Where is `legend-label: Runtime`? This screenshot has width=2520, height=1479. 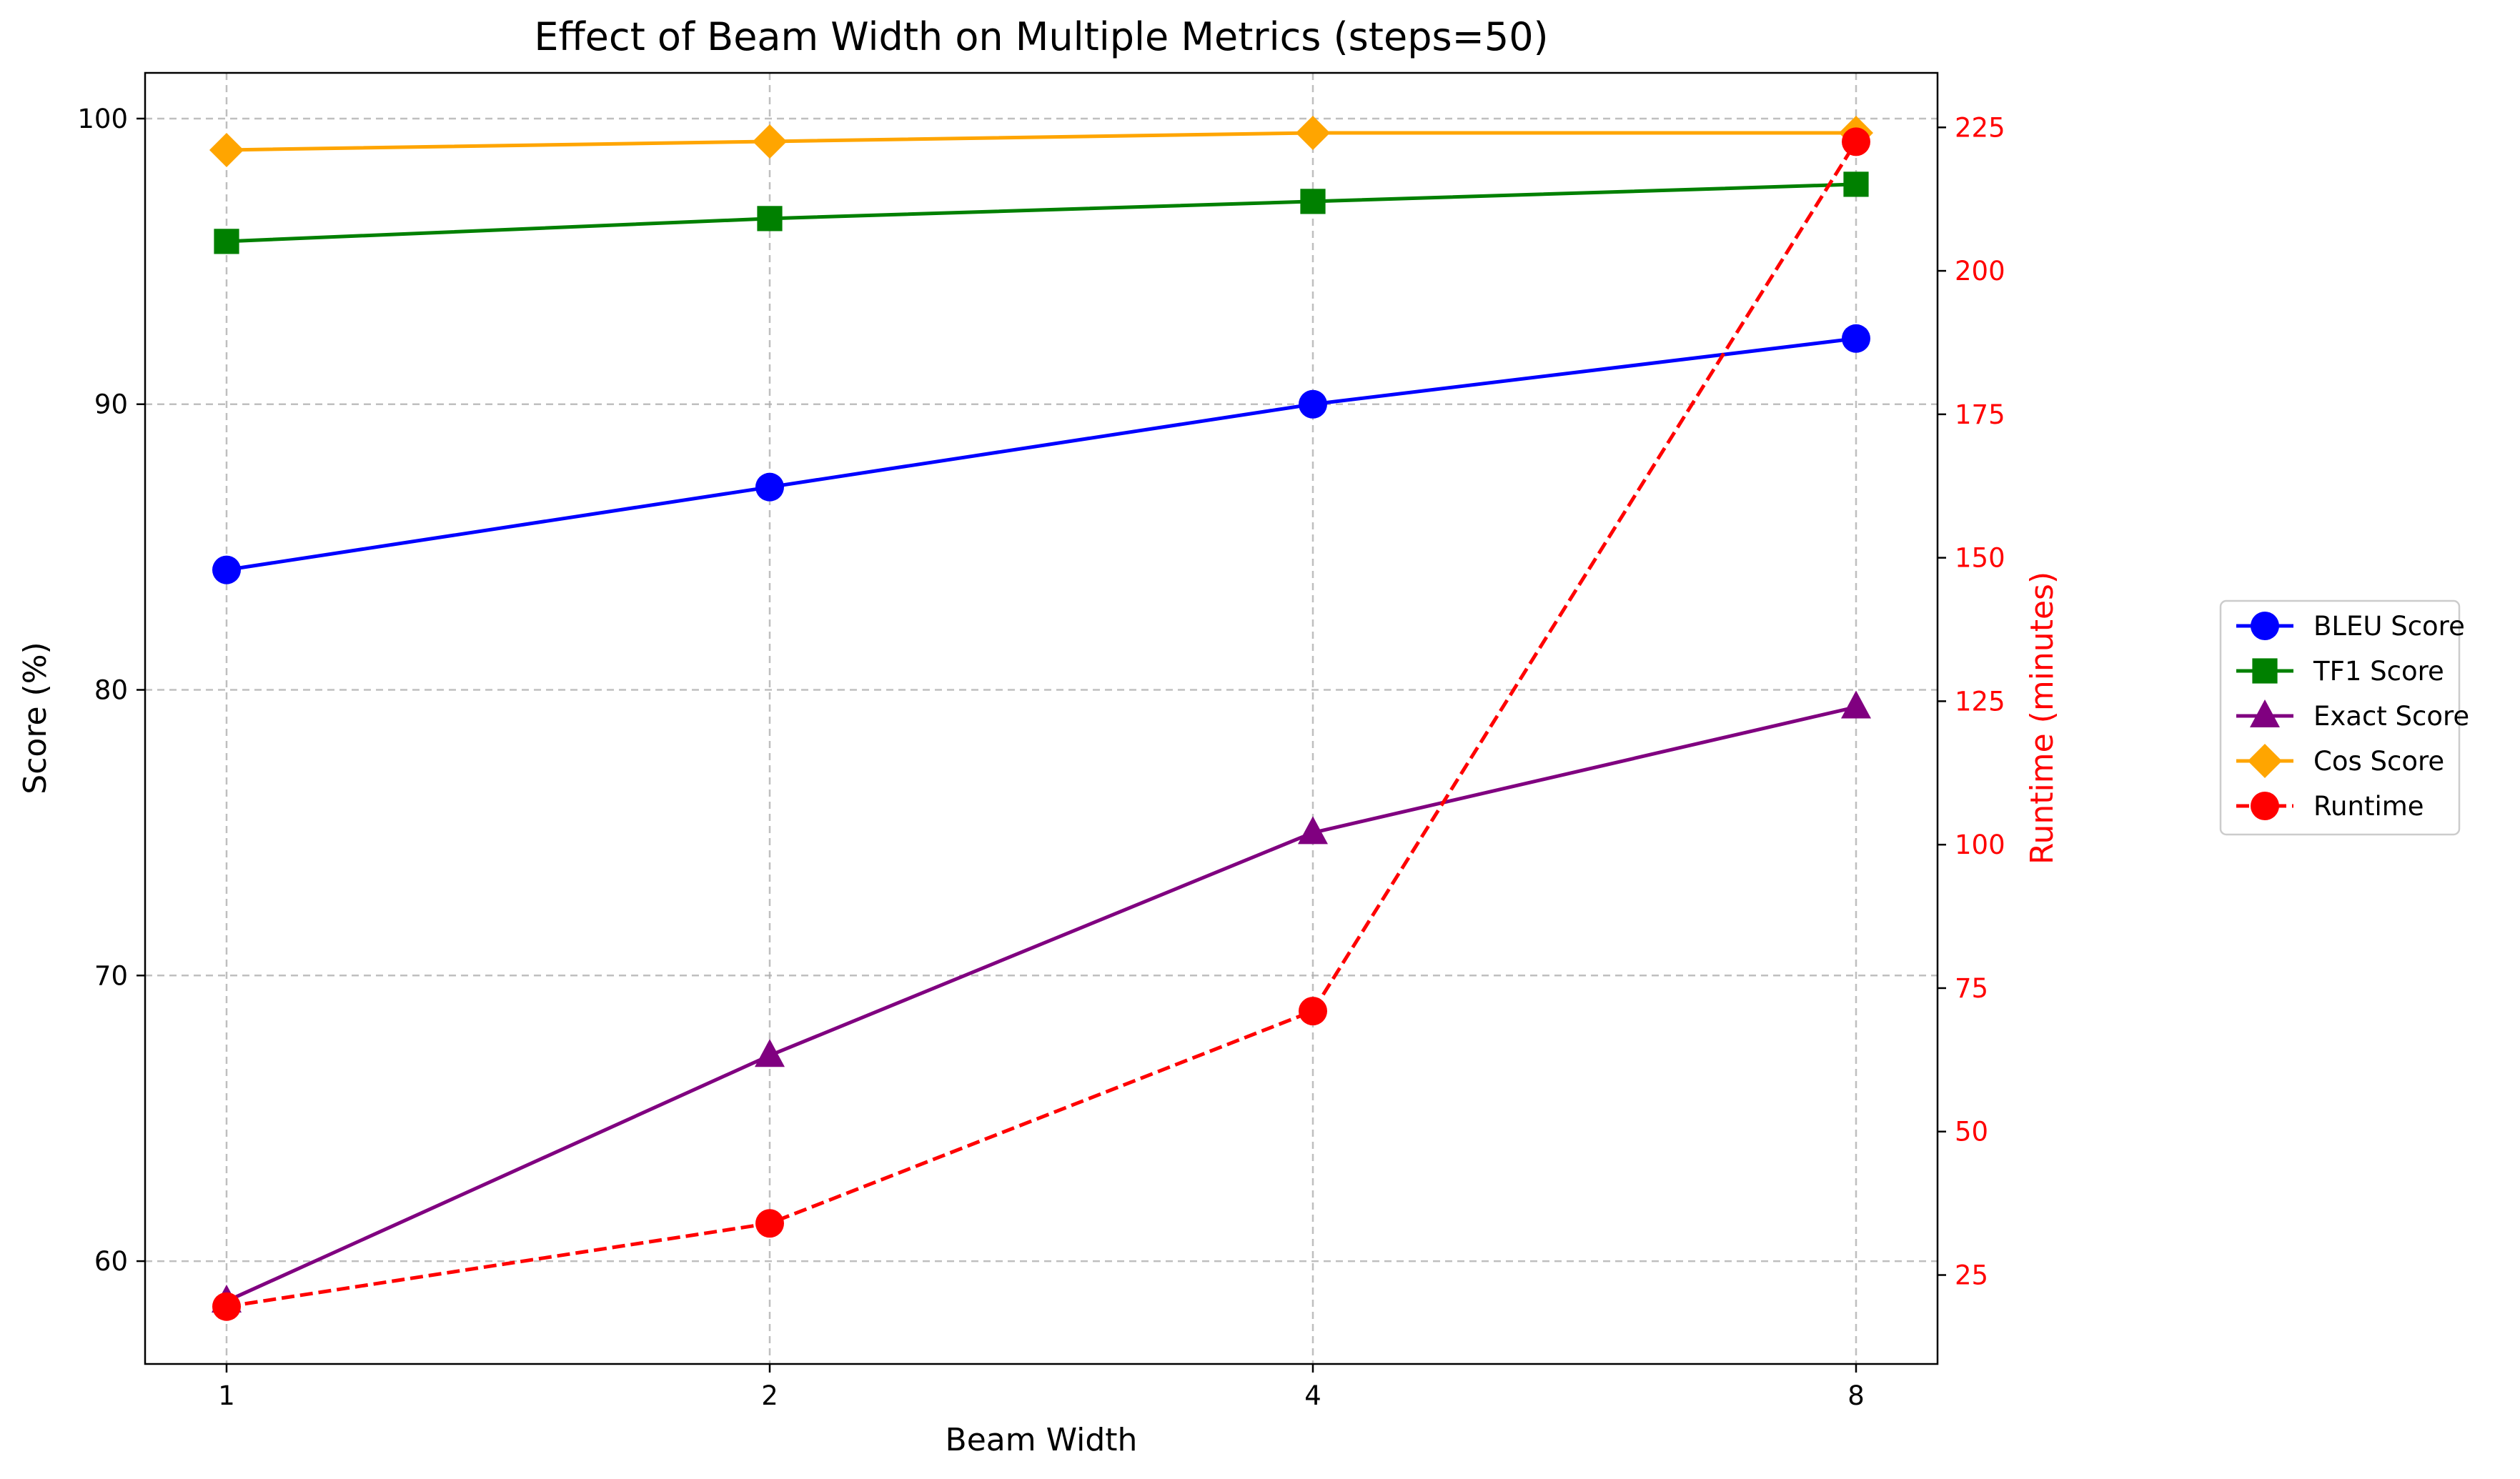
legend-label: Runtime is located at coordinates (2368, 806).